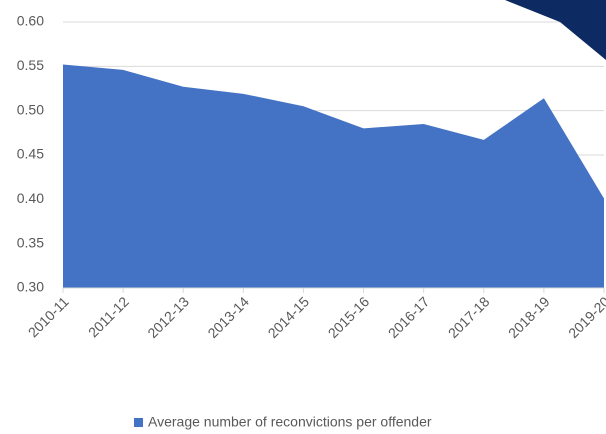 The image size is (606, 434). What do you see at coordinates (168, 317) in the screenshot?
I see `x-tick-label: 2012-13` at bounding box center [168, 317].